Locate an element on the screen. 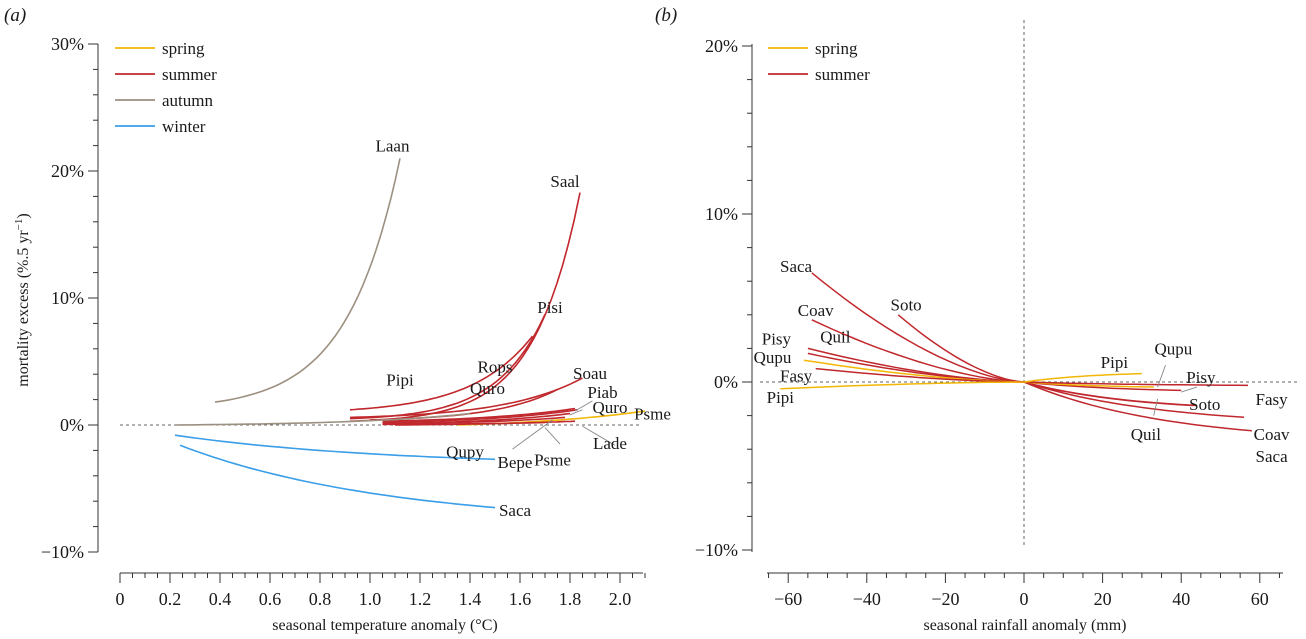  x-tick-label: 1.6 is located at coordinates (520, 599).